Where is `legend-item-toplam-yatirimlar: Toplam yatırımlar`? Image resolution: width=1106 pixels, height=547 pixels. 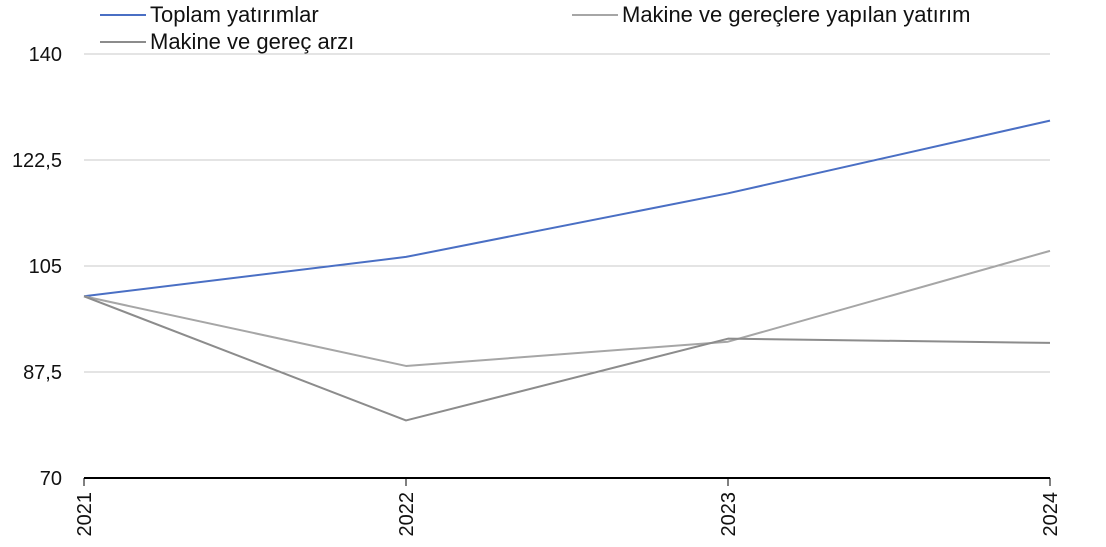
legend-item-toplam-yatirimlar: Toplam yatırımlar is located at coordinates (209, 15).